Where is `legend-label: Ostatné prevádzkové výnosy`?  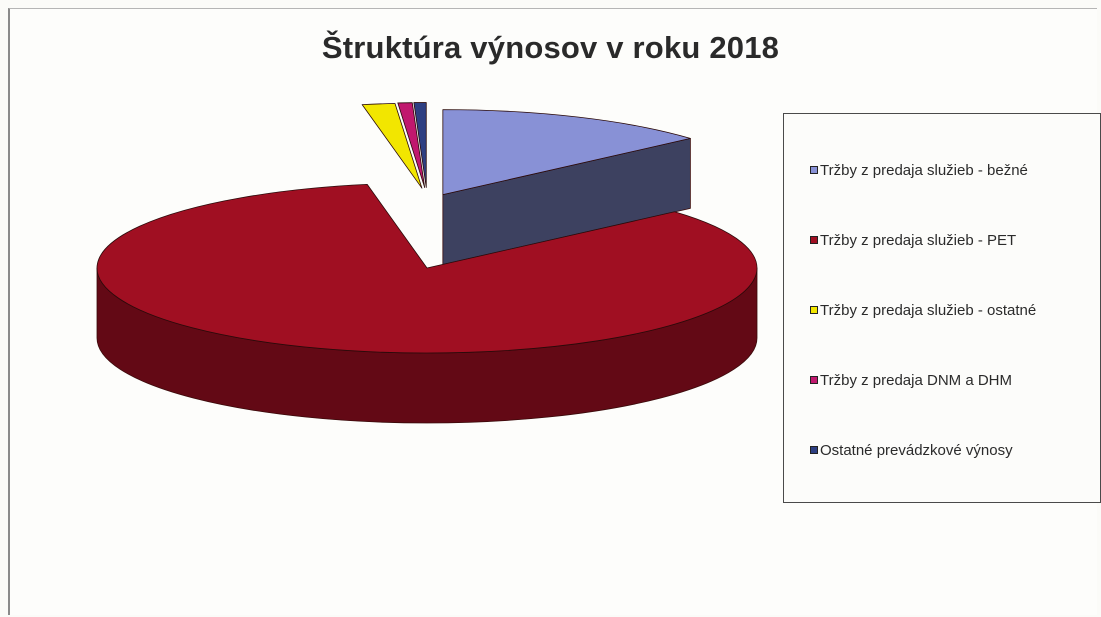 legend-label: Ostatné prevádzkové výnosy is located at coordinates (916, 450).